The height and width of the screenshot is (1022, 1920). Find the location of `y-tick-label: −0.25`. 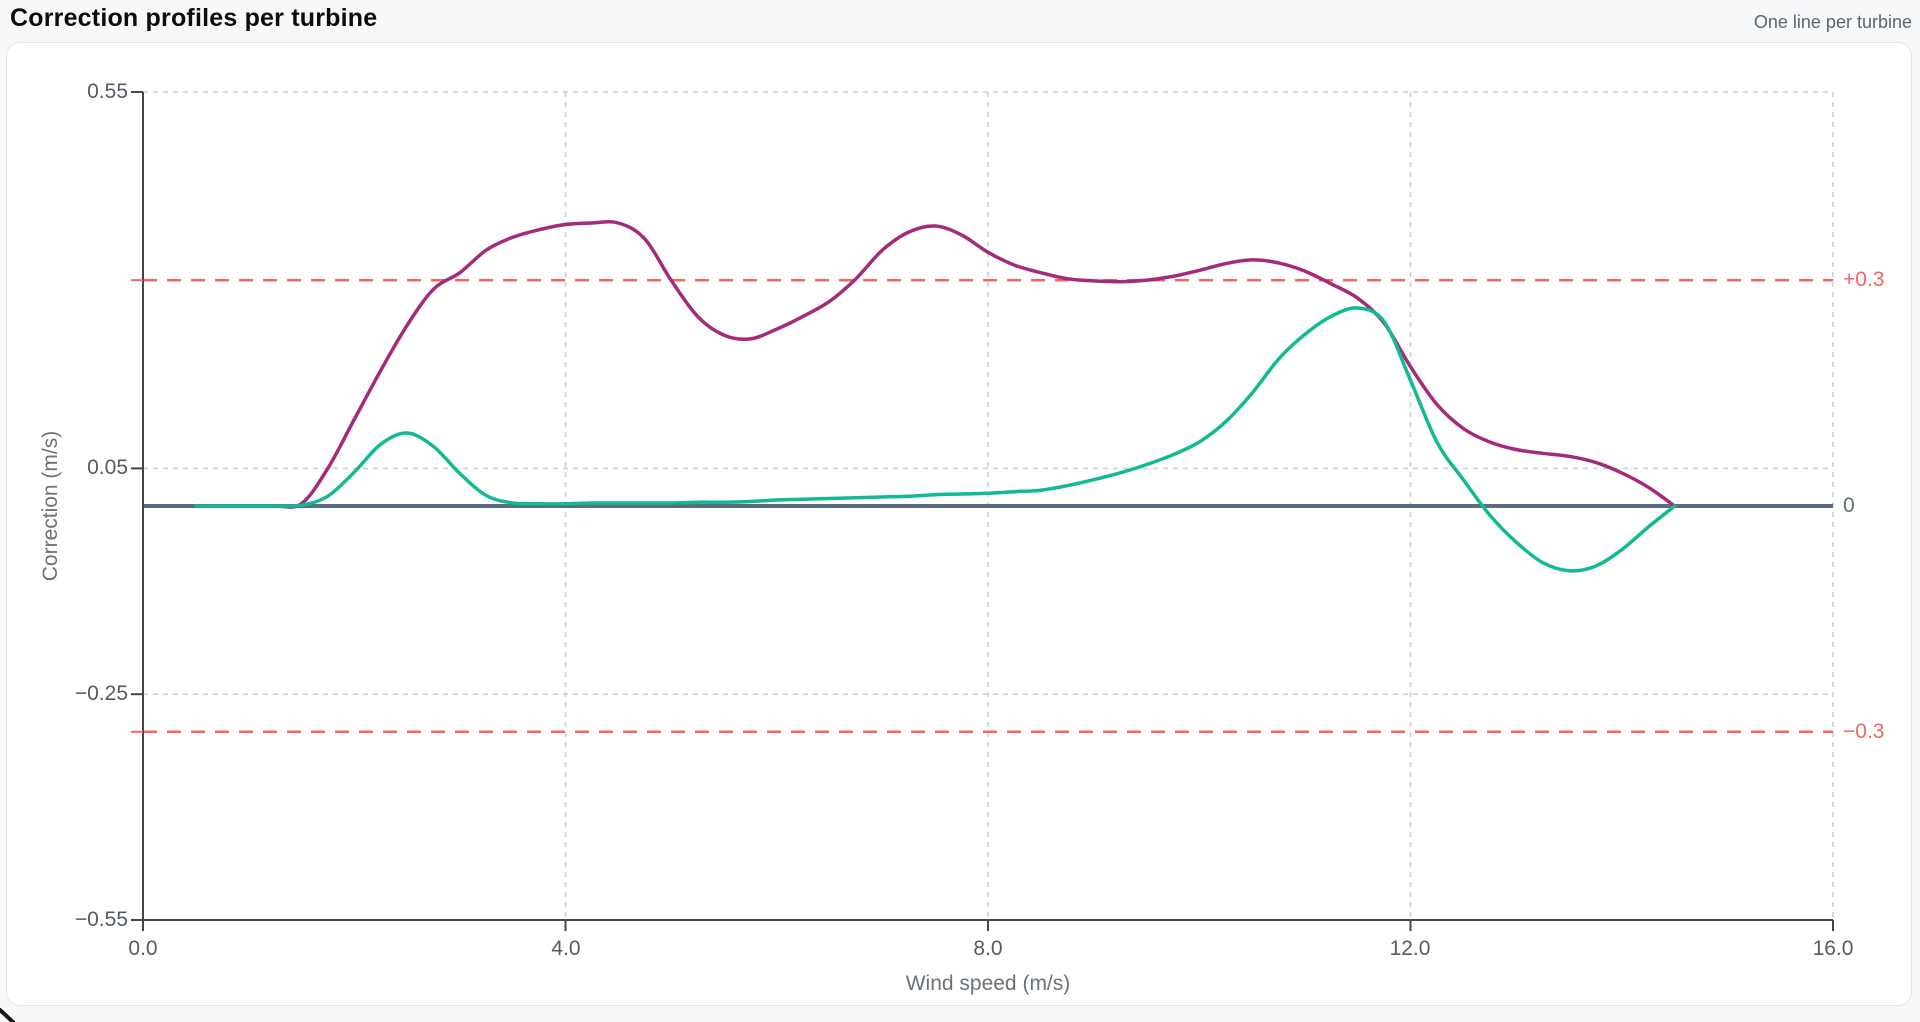

y-tick-label: −0.25 is located at coordinates (101, 693).